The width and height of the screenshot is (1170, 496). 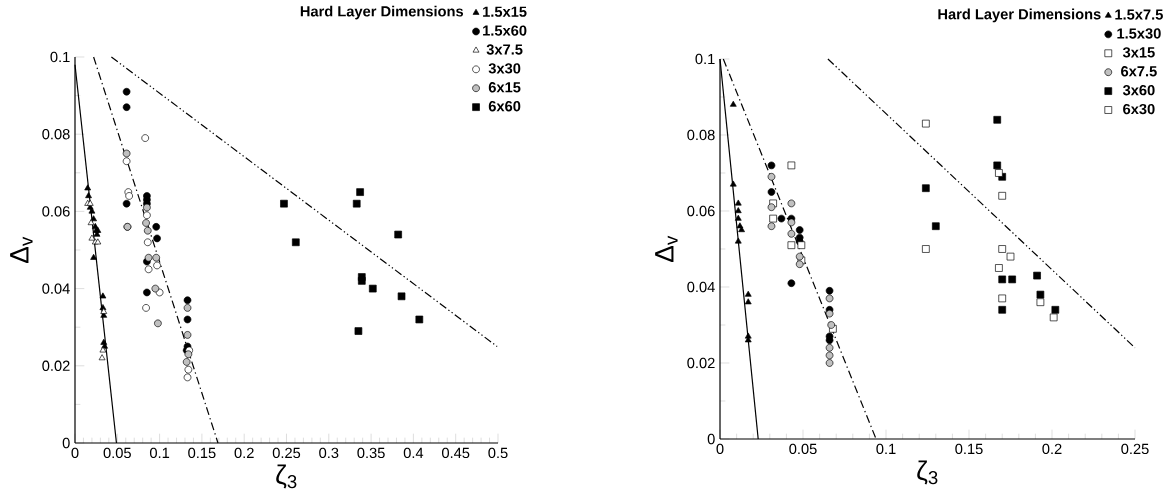 What do you see at coordinates (1138, 90) in the screenshot?
I see `legend-label: 3x60` at bounding box center [1138, 90].